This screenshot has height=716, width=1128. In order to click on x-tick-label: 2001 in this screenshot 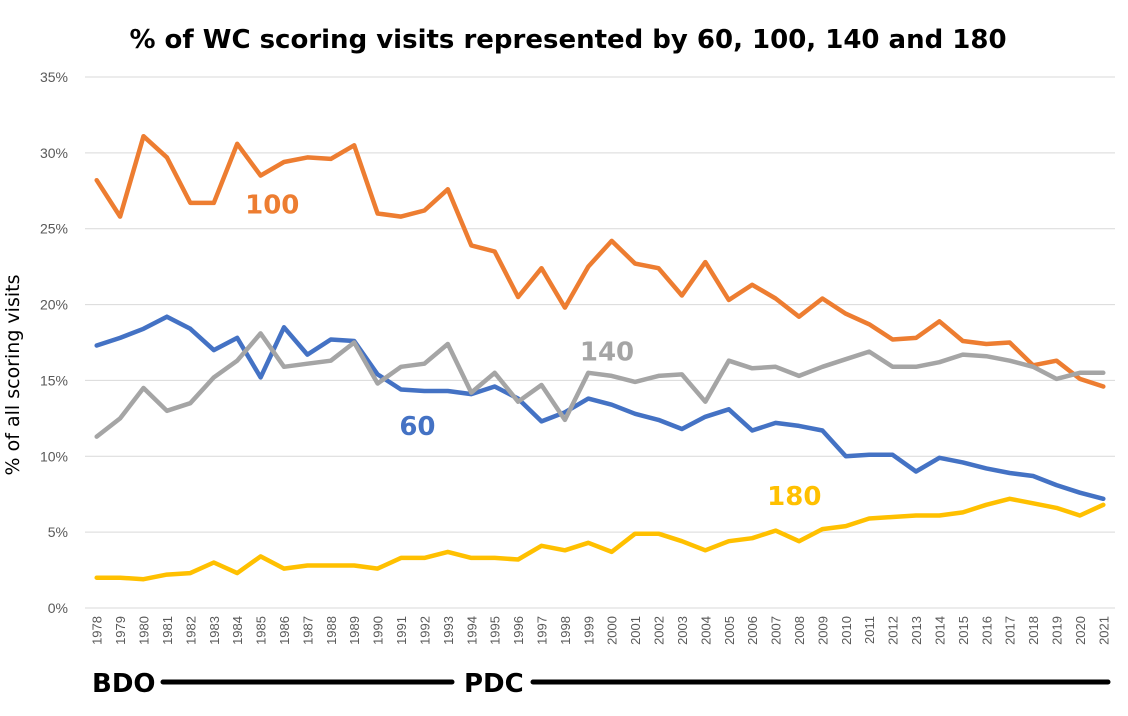, I will do `click(635, 630)`.